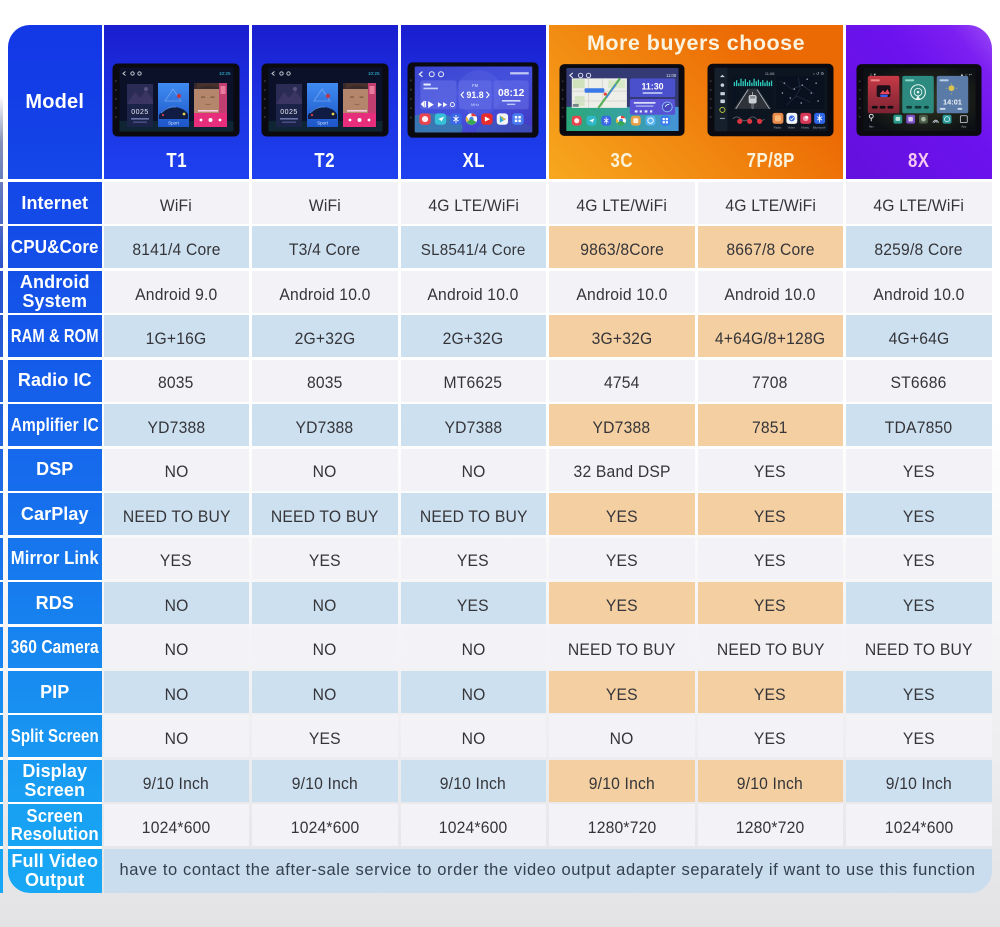  What do you see at coordinates (805, 127) in the screenshot?
I see `svg-text: Music` at bounding box center [805, 127].